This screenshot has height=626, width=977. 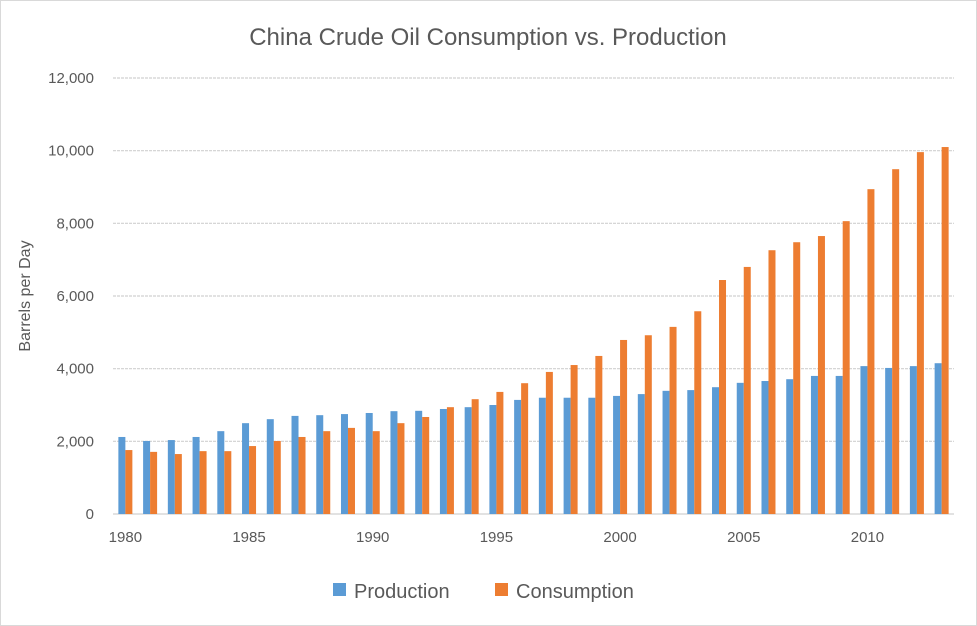 What do you see at coordinates (376, 472) in the screenshot?
I see `bar-consumption-1990` at bounding box center [376, 472].